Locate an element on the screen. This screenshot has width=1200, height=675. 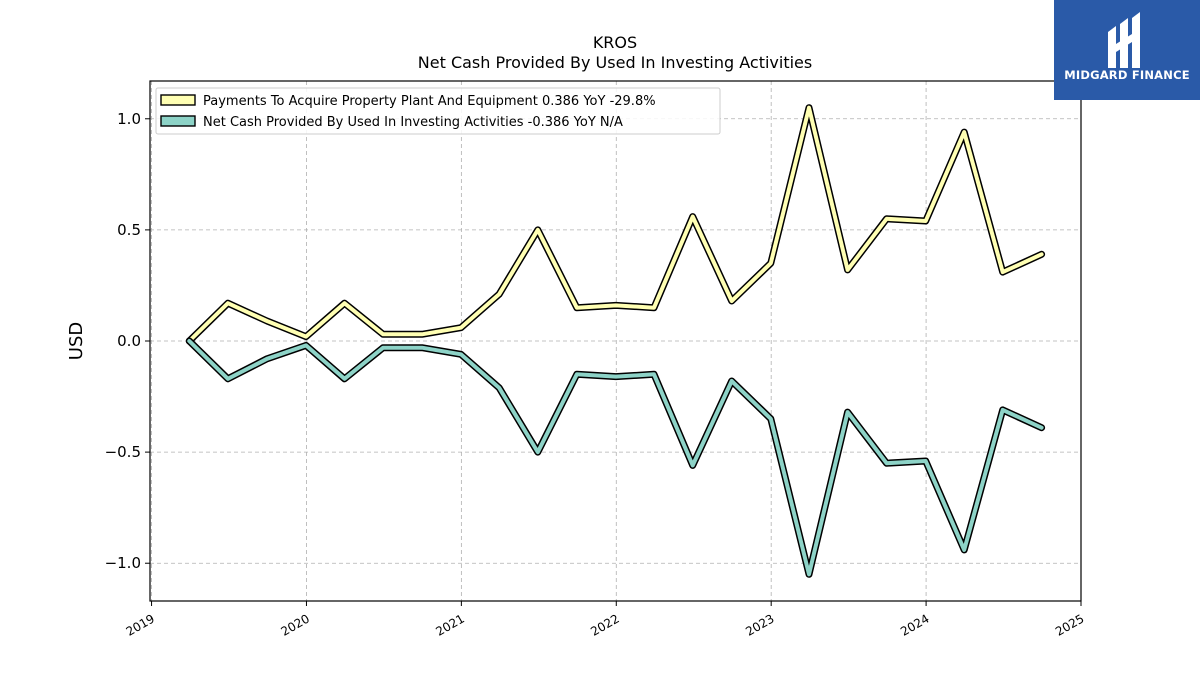
y-tick-label: 1.0 is located at coordinates (129, 119).